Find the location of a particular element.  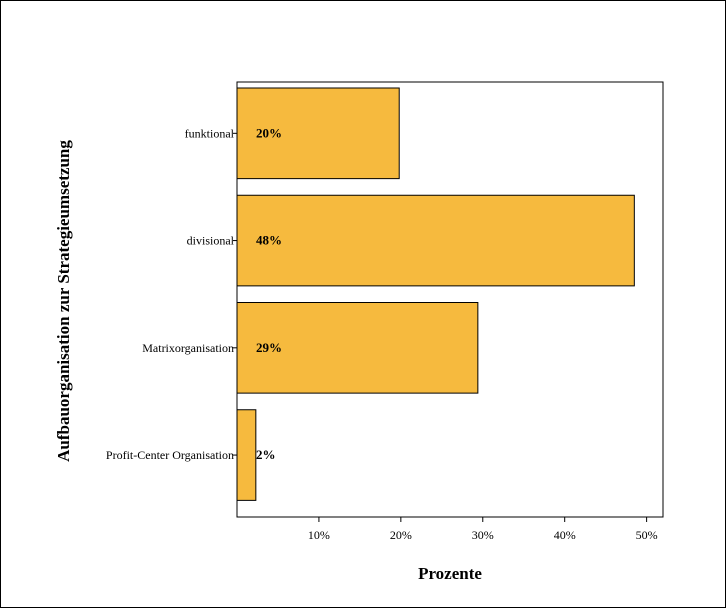

x-axis-ticks-group: 10% 20% 30% 40% 50% is located at coordinates (483, 529).